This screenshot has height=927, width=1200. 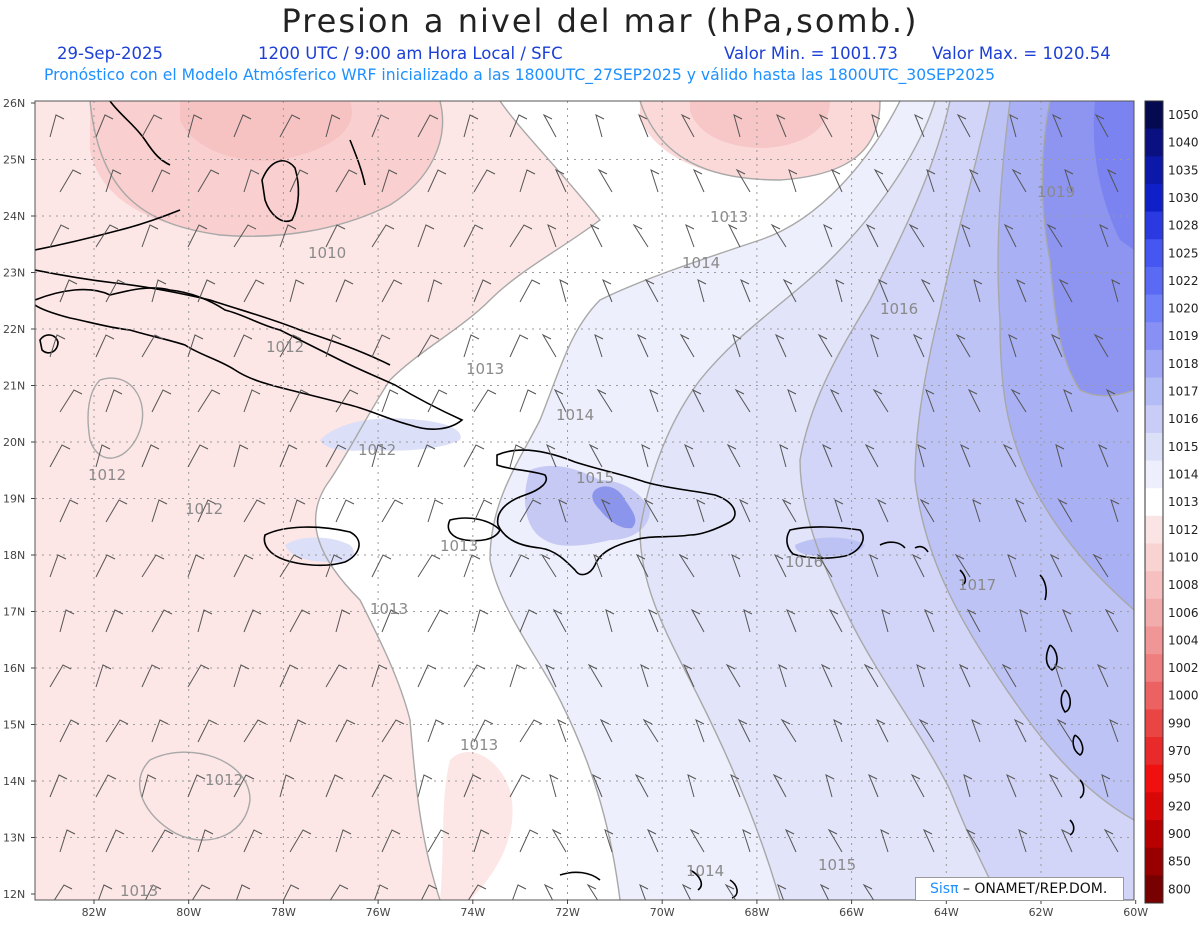 I want to click on isobar-1012-south, so click(x=195, y=796).